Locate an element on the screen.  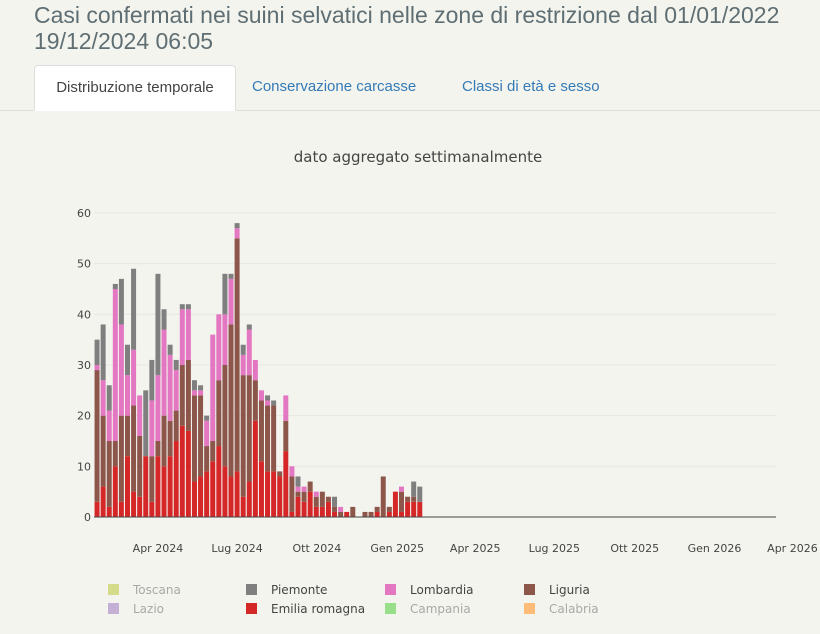
y-tick-label: 60 is located at coordinates (84, 213).